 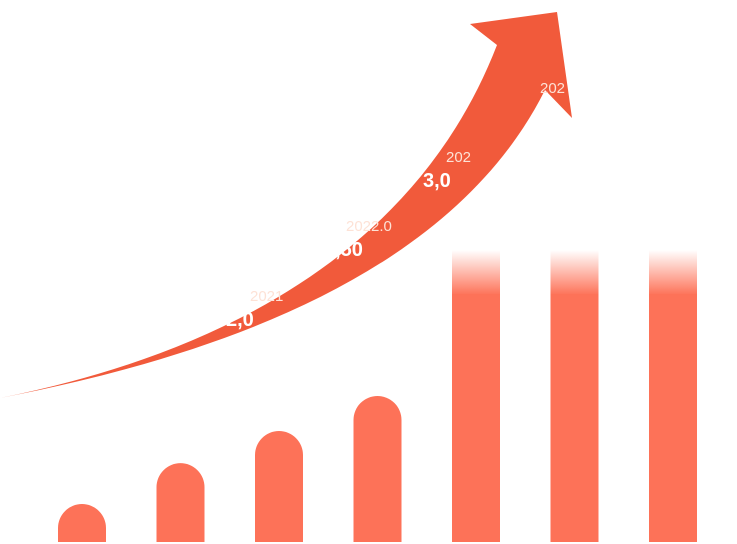 I want to click on label-3: 202 3,0, so click(x=447, y=170).